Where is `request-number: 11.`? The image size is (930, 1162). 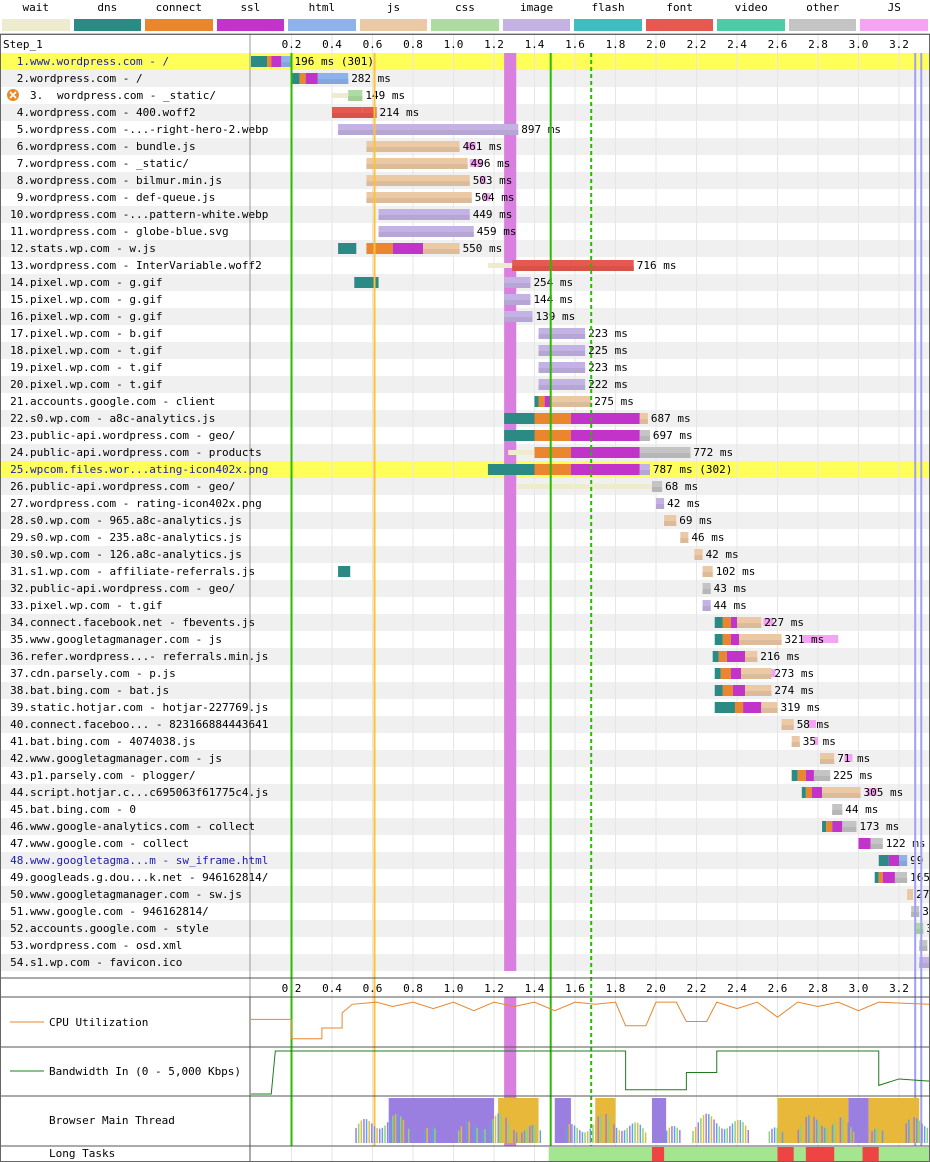 request-number: 11. is located at coordinates (20, 231).